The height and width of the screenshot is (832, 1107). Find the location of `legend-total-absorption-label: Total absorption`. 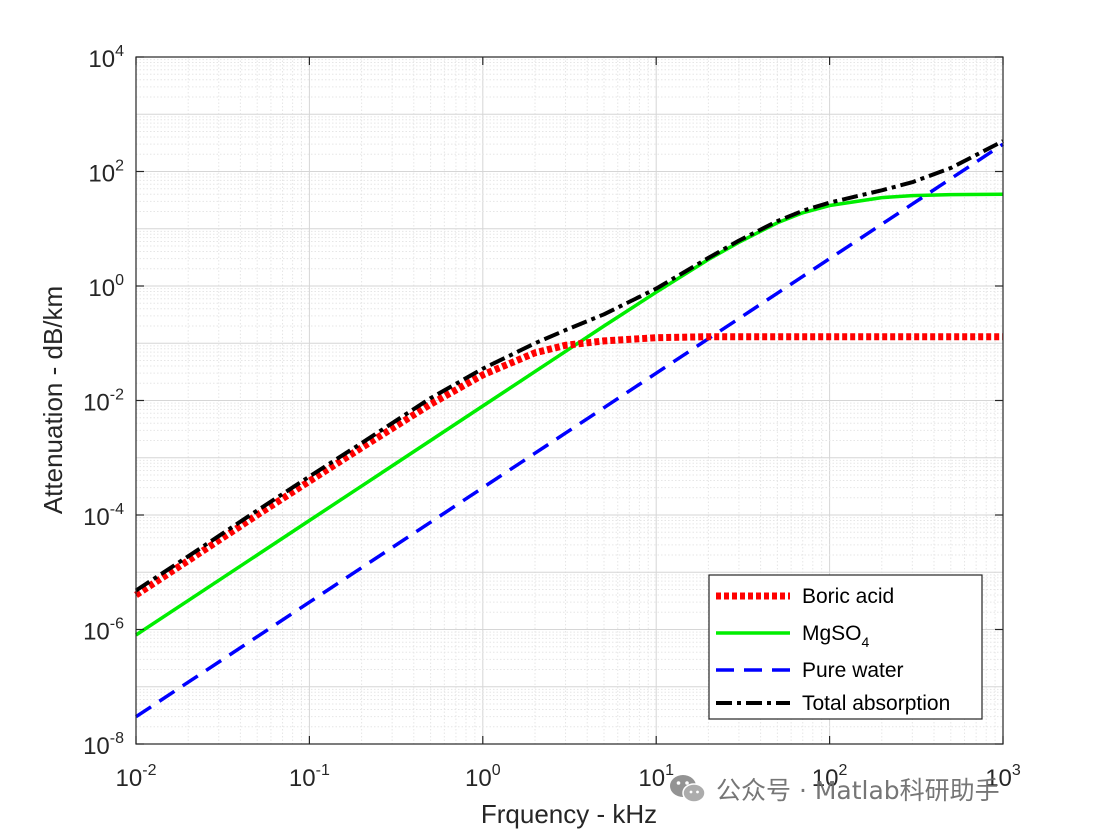

legend-total-absorption-label: Total absorption is located at coordinates (876, 703).